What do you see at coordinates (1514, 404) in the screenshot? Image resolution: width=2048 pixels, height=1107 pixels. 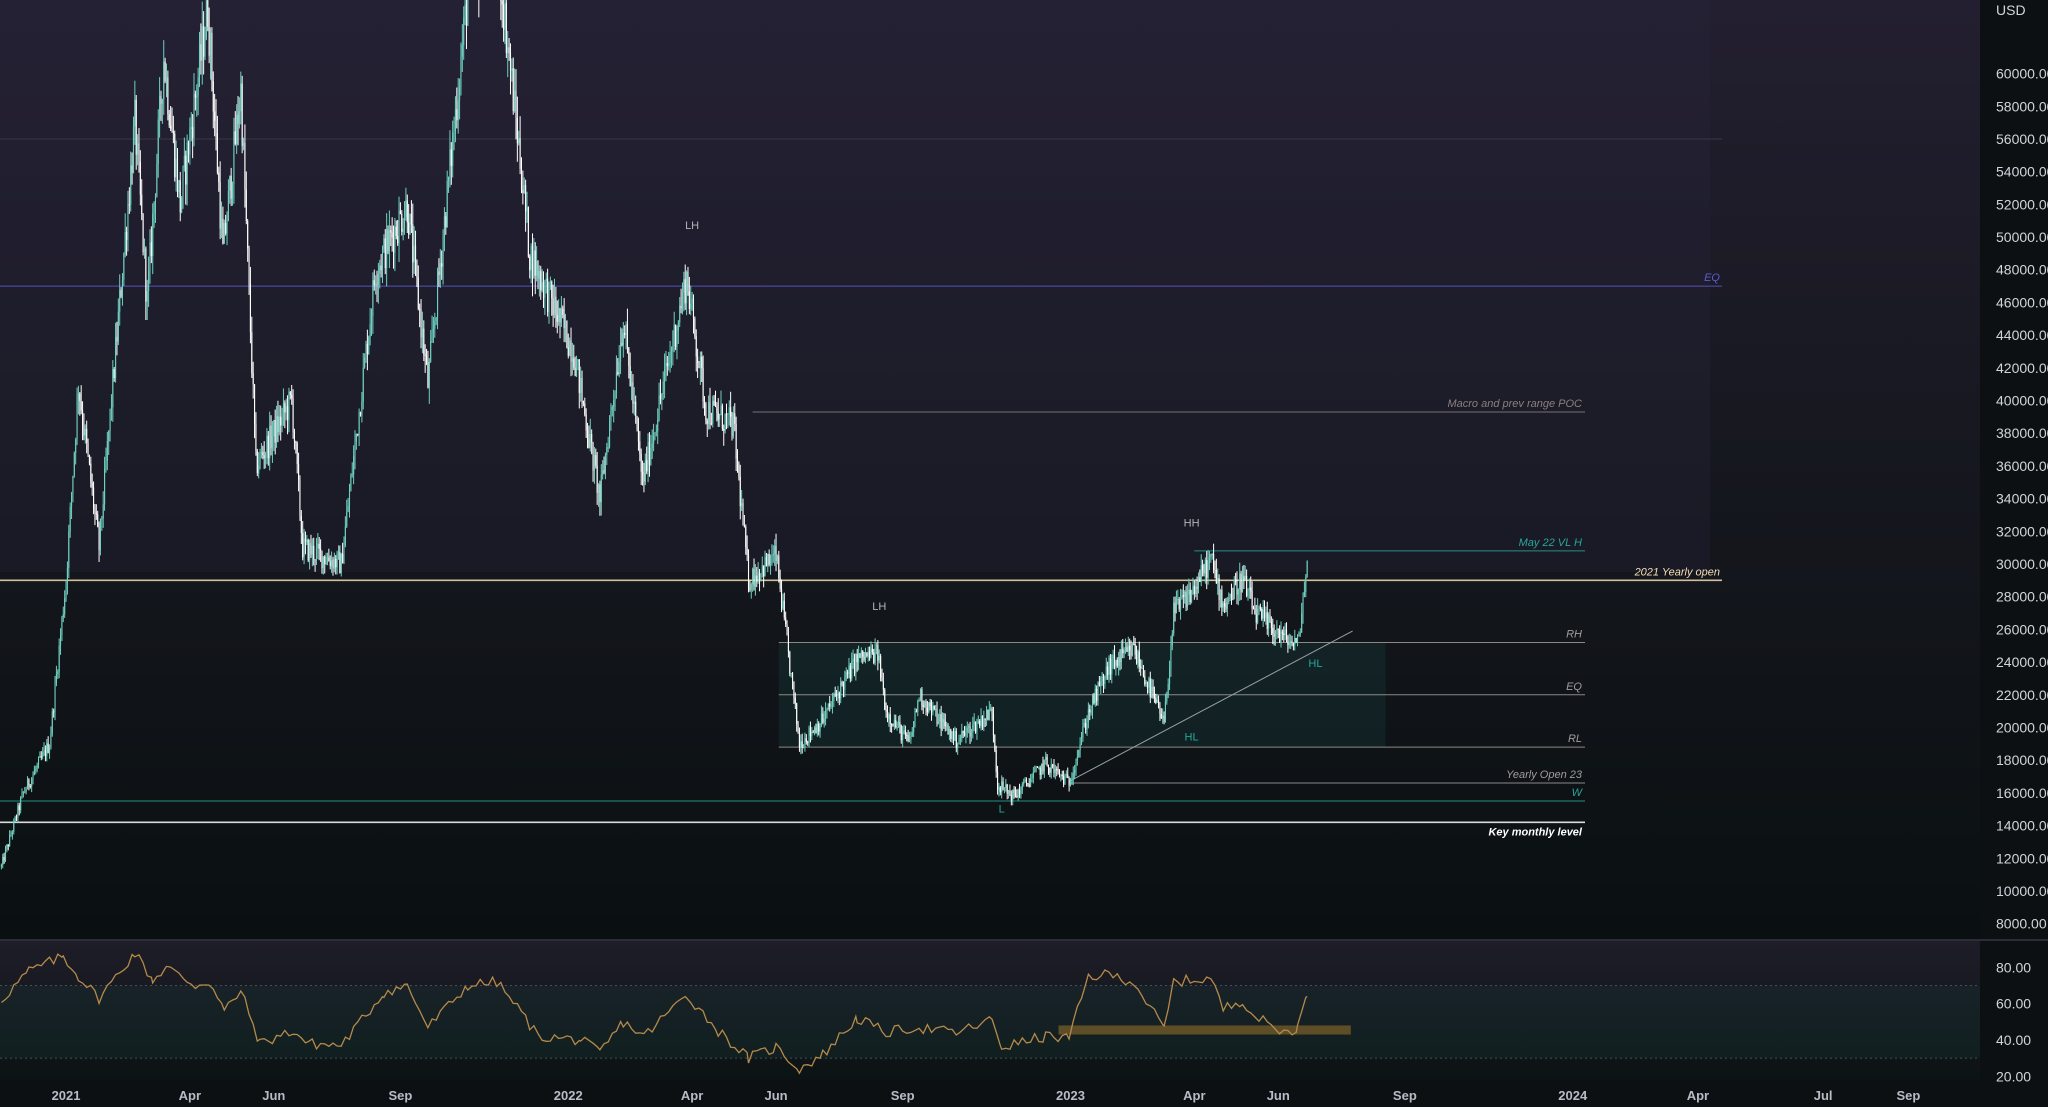 I see `level-label: Macro and prev range POC` at bounding box center [1514, 404].